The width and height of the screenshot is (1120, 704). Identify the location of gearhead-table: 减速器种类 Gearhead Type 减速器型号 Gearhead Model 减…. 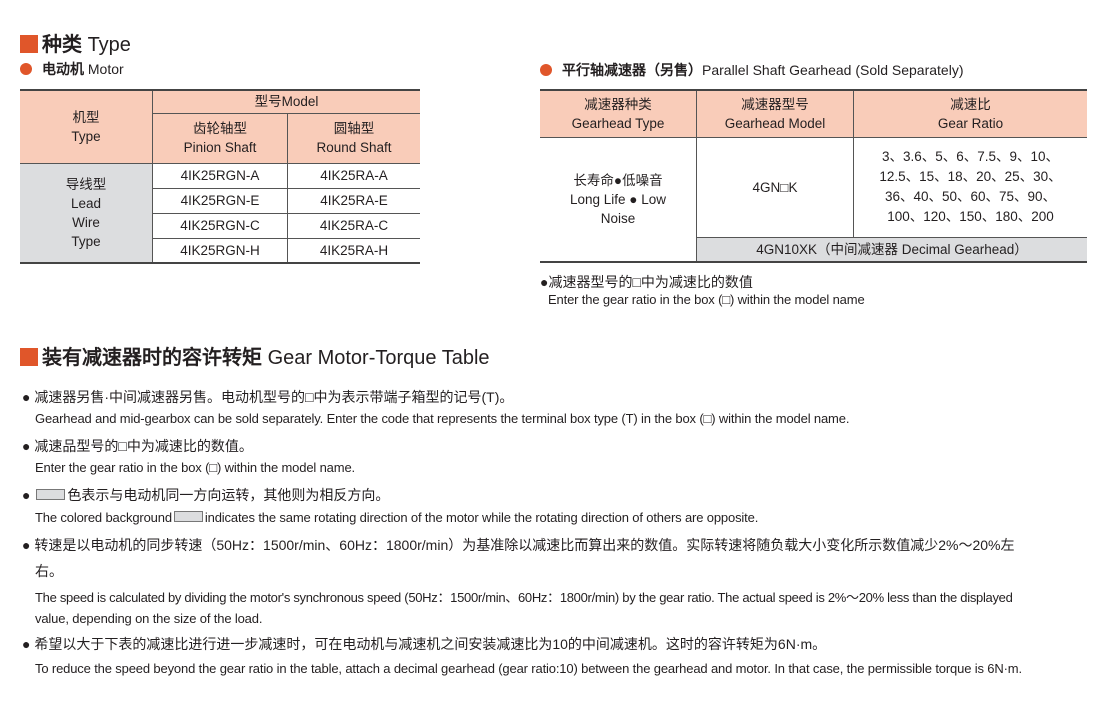
(813, 176).